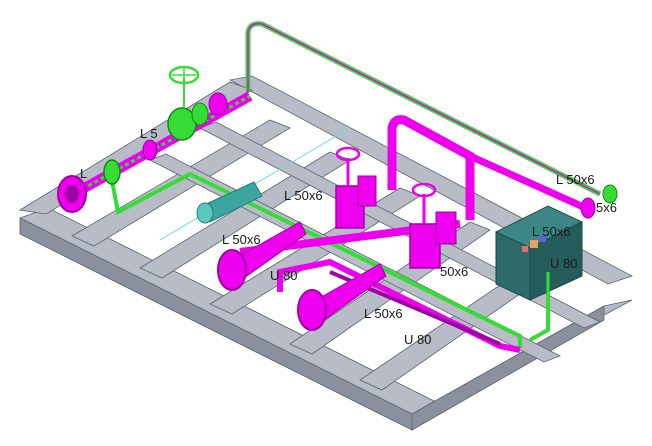 Image resolution: width=652 pixels, height=446 pixels. Describe the element at coordinates (530, 183) in the screenshot. I see `magenta-riser-right` at that location.